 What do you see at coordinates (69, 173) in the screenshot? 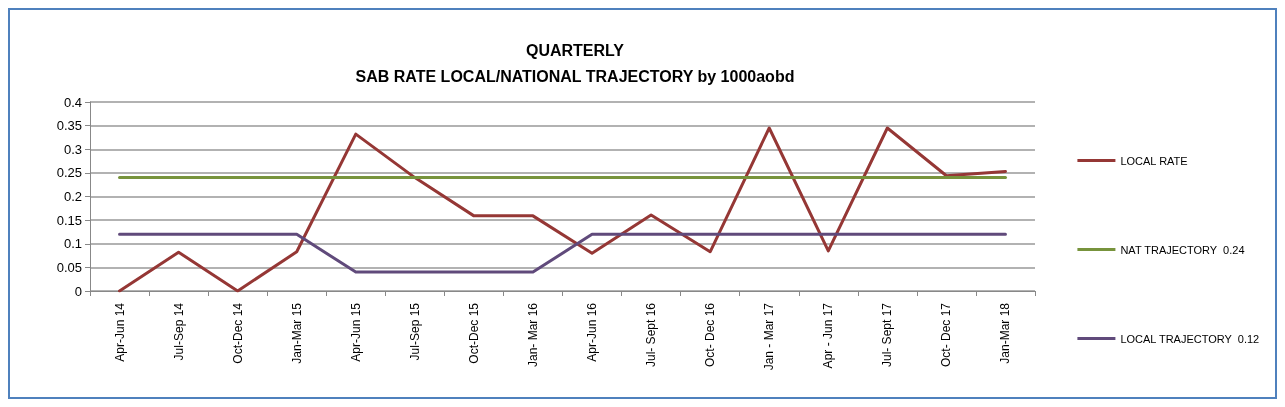
I see `y-tick-label: 0.25` at bounding box center [69, 173].